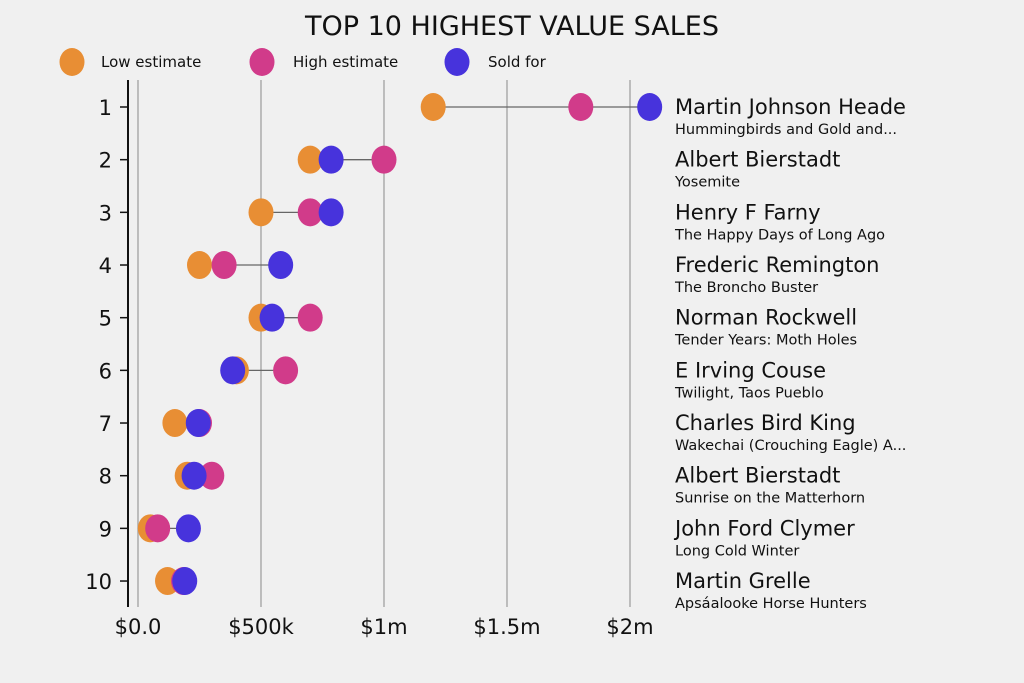 The image size is (1024, 683). I want to click on artwork-label: Long Cold Winter, so click(737, 551).